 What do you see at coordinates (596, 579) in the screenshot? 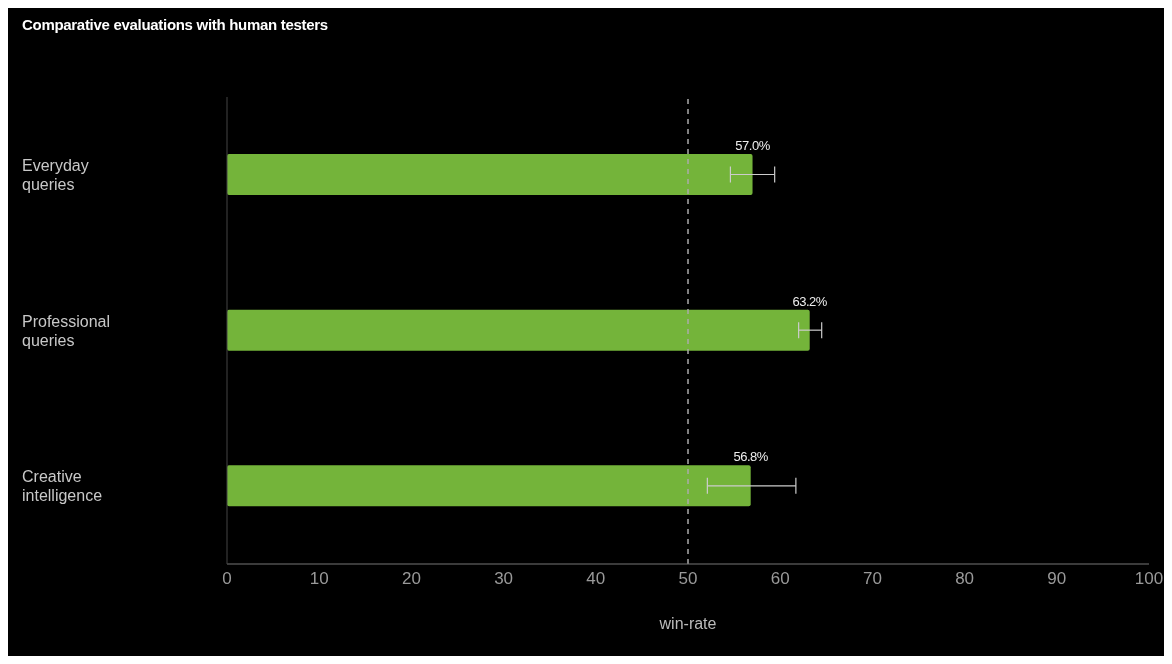
I see `x-tick-label: 40` at bounding box center [596, 579].